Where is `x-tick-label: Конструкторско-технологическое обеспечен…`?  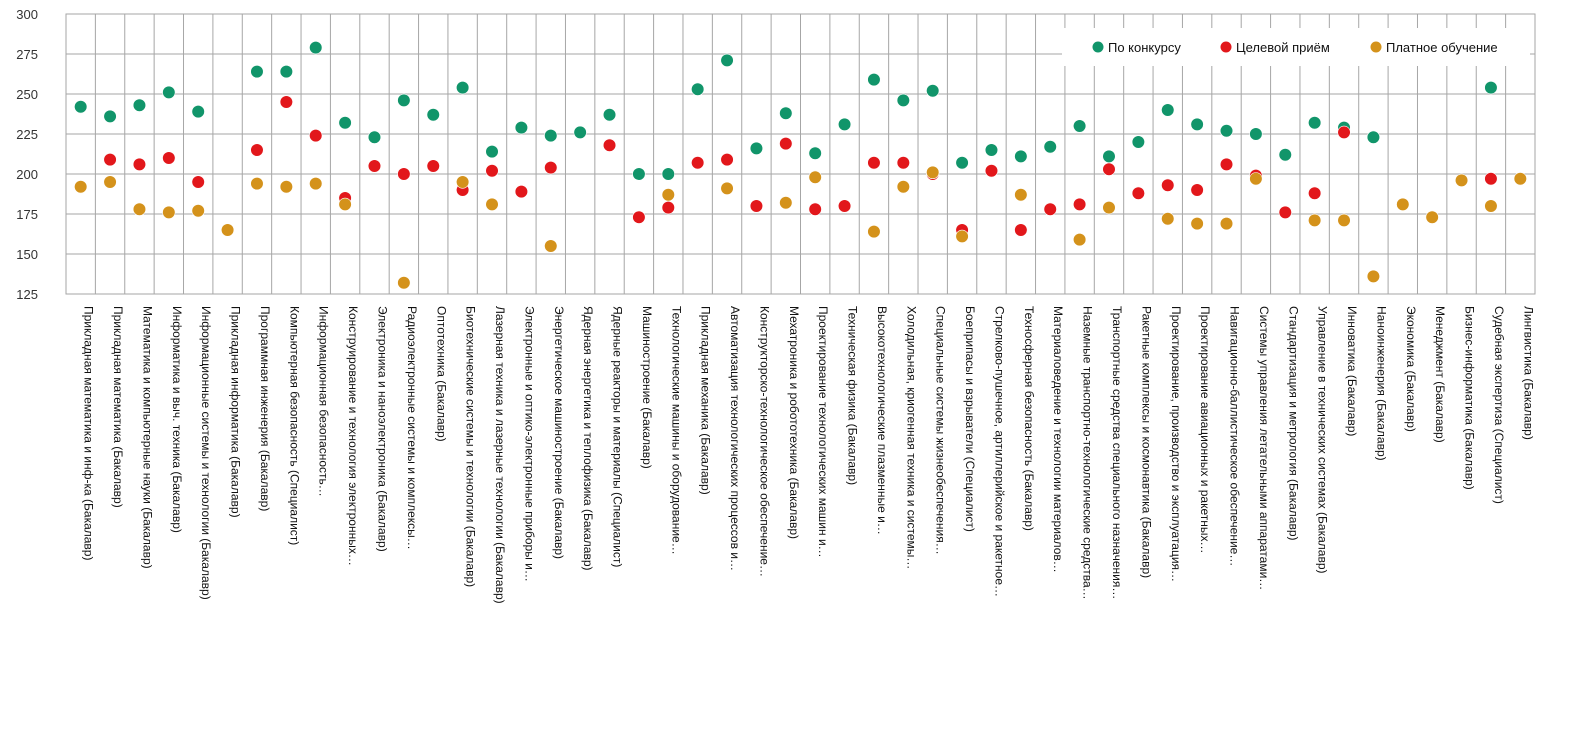 x-tick-label: Конструкторско-технологическое обеспечен… is located at coordinates (764, 441).